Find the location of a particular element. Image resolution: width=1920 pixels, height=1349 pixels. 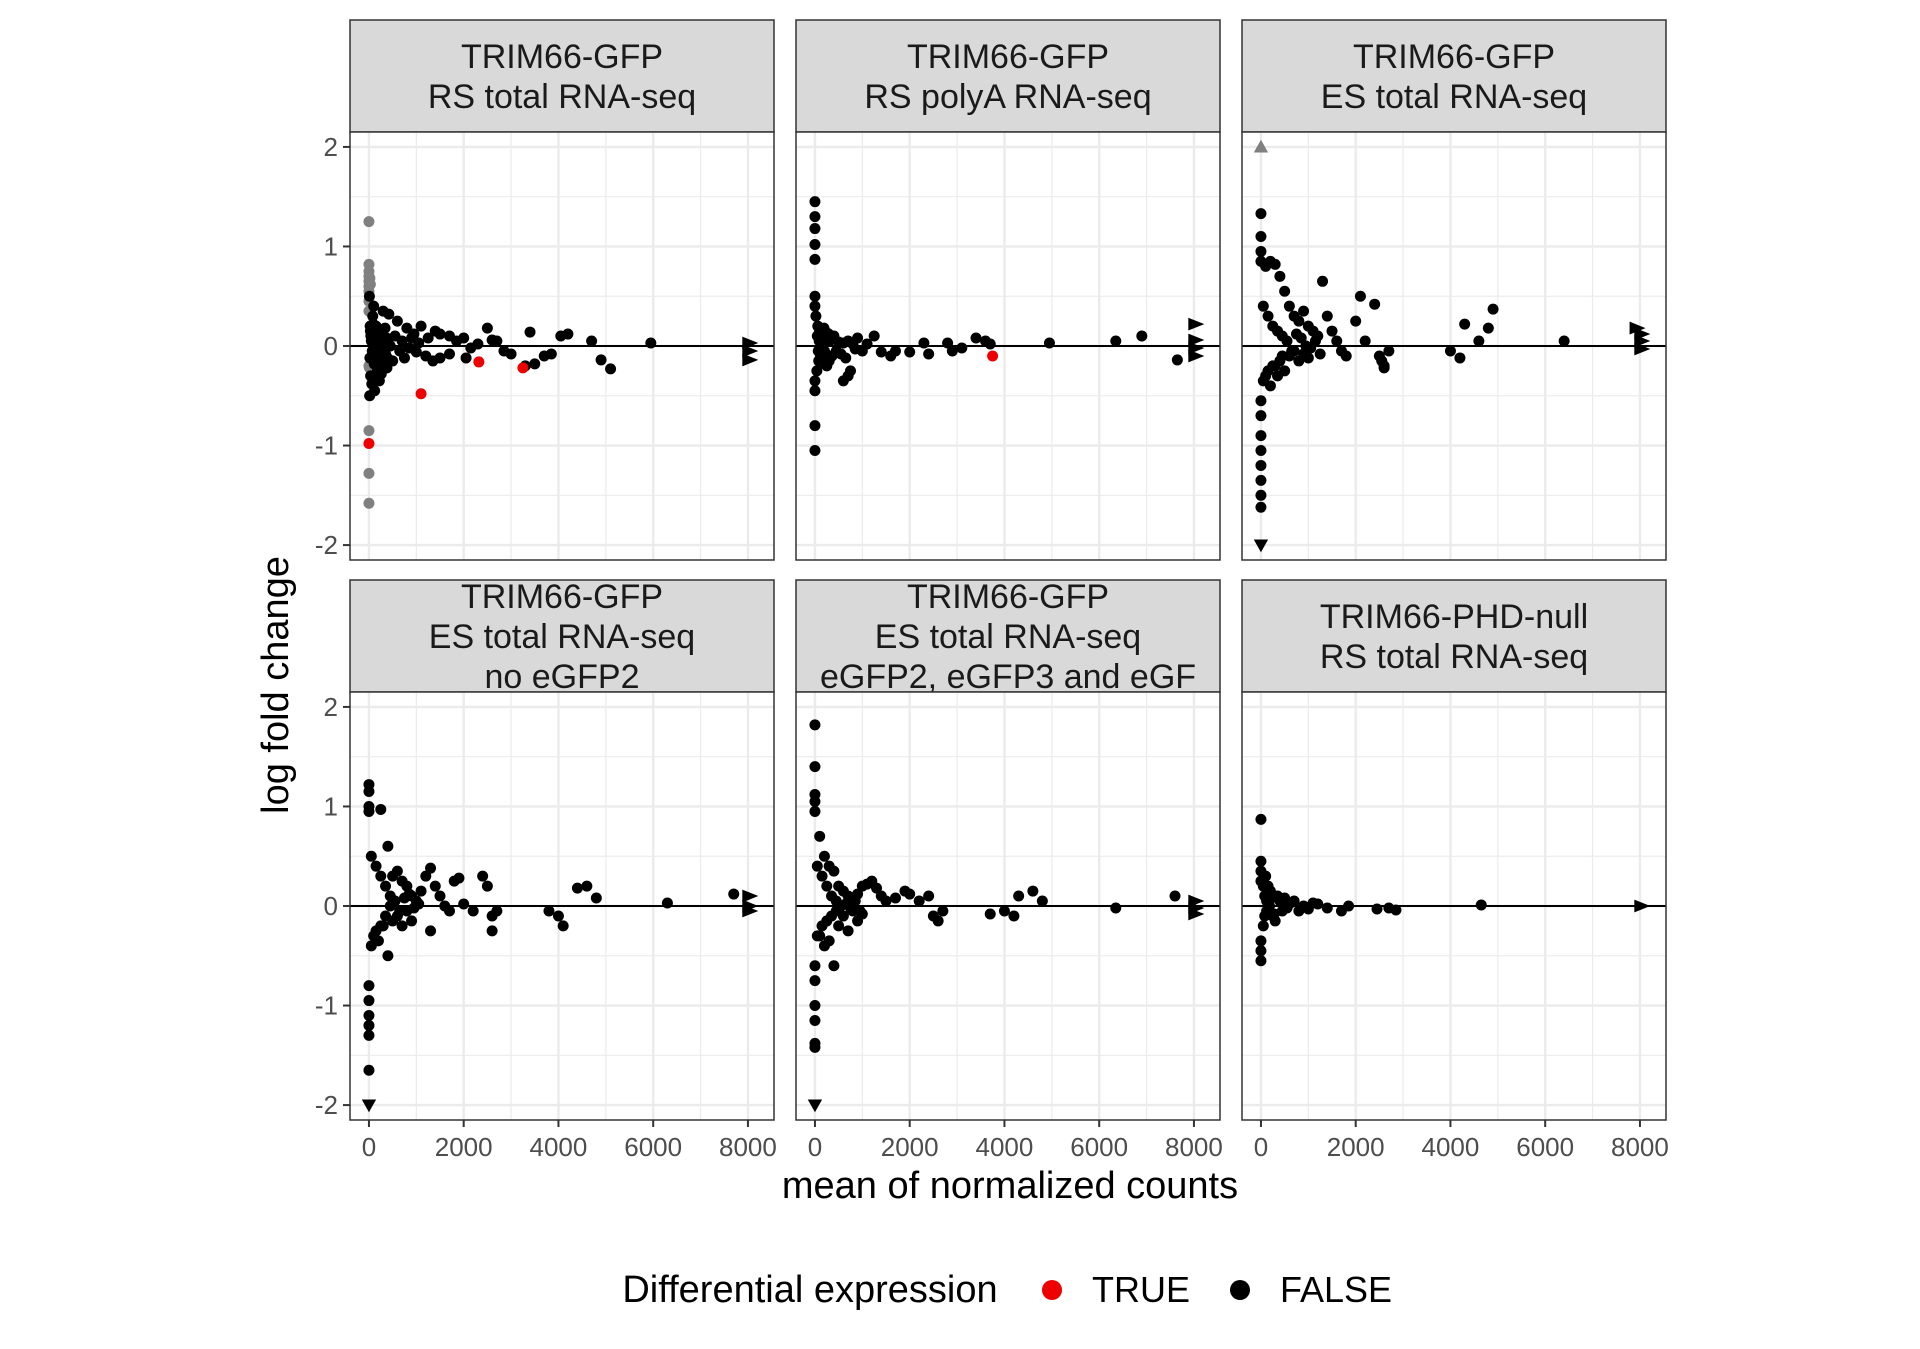

facet-strip is located at coordinates (562, 76).